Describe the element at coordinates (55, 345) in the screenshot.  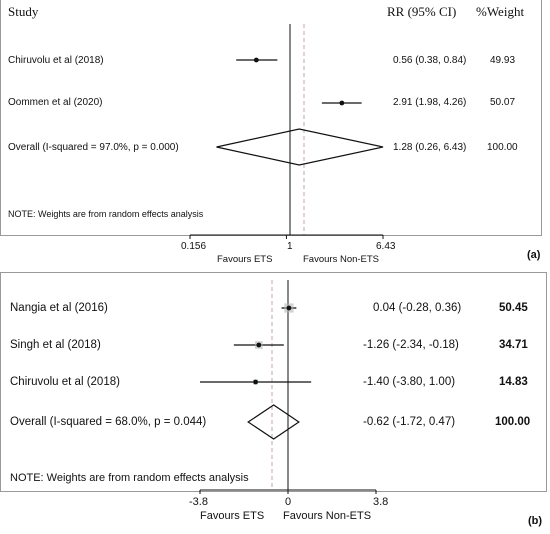
I see `study-label: Singh et al (2018)` at that location.